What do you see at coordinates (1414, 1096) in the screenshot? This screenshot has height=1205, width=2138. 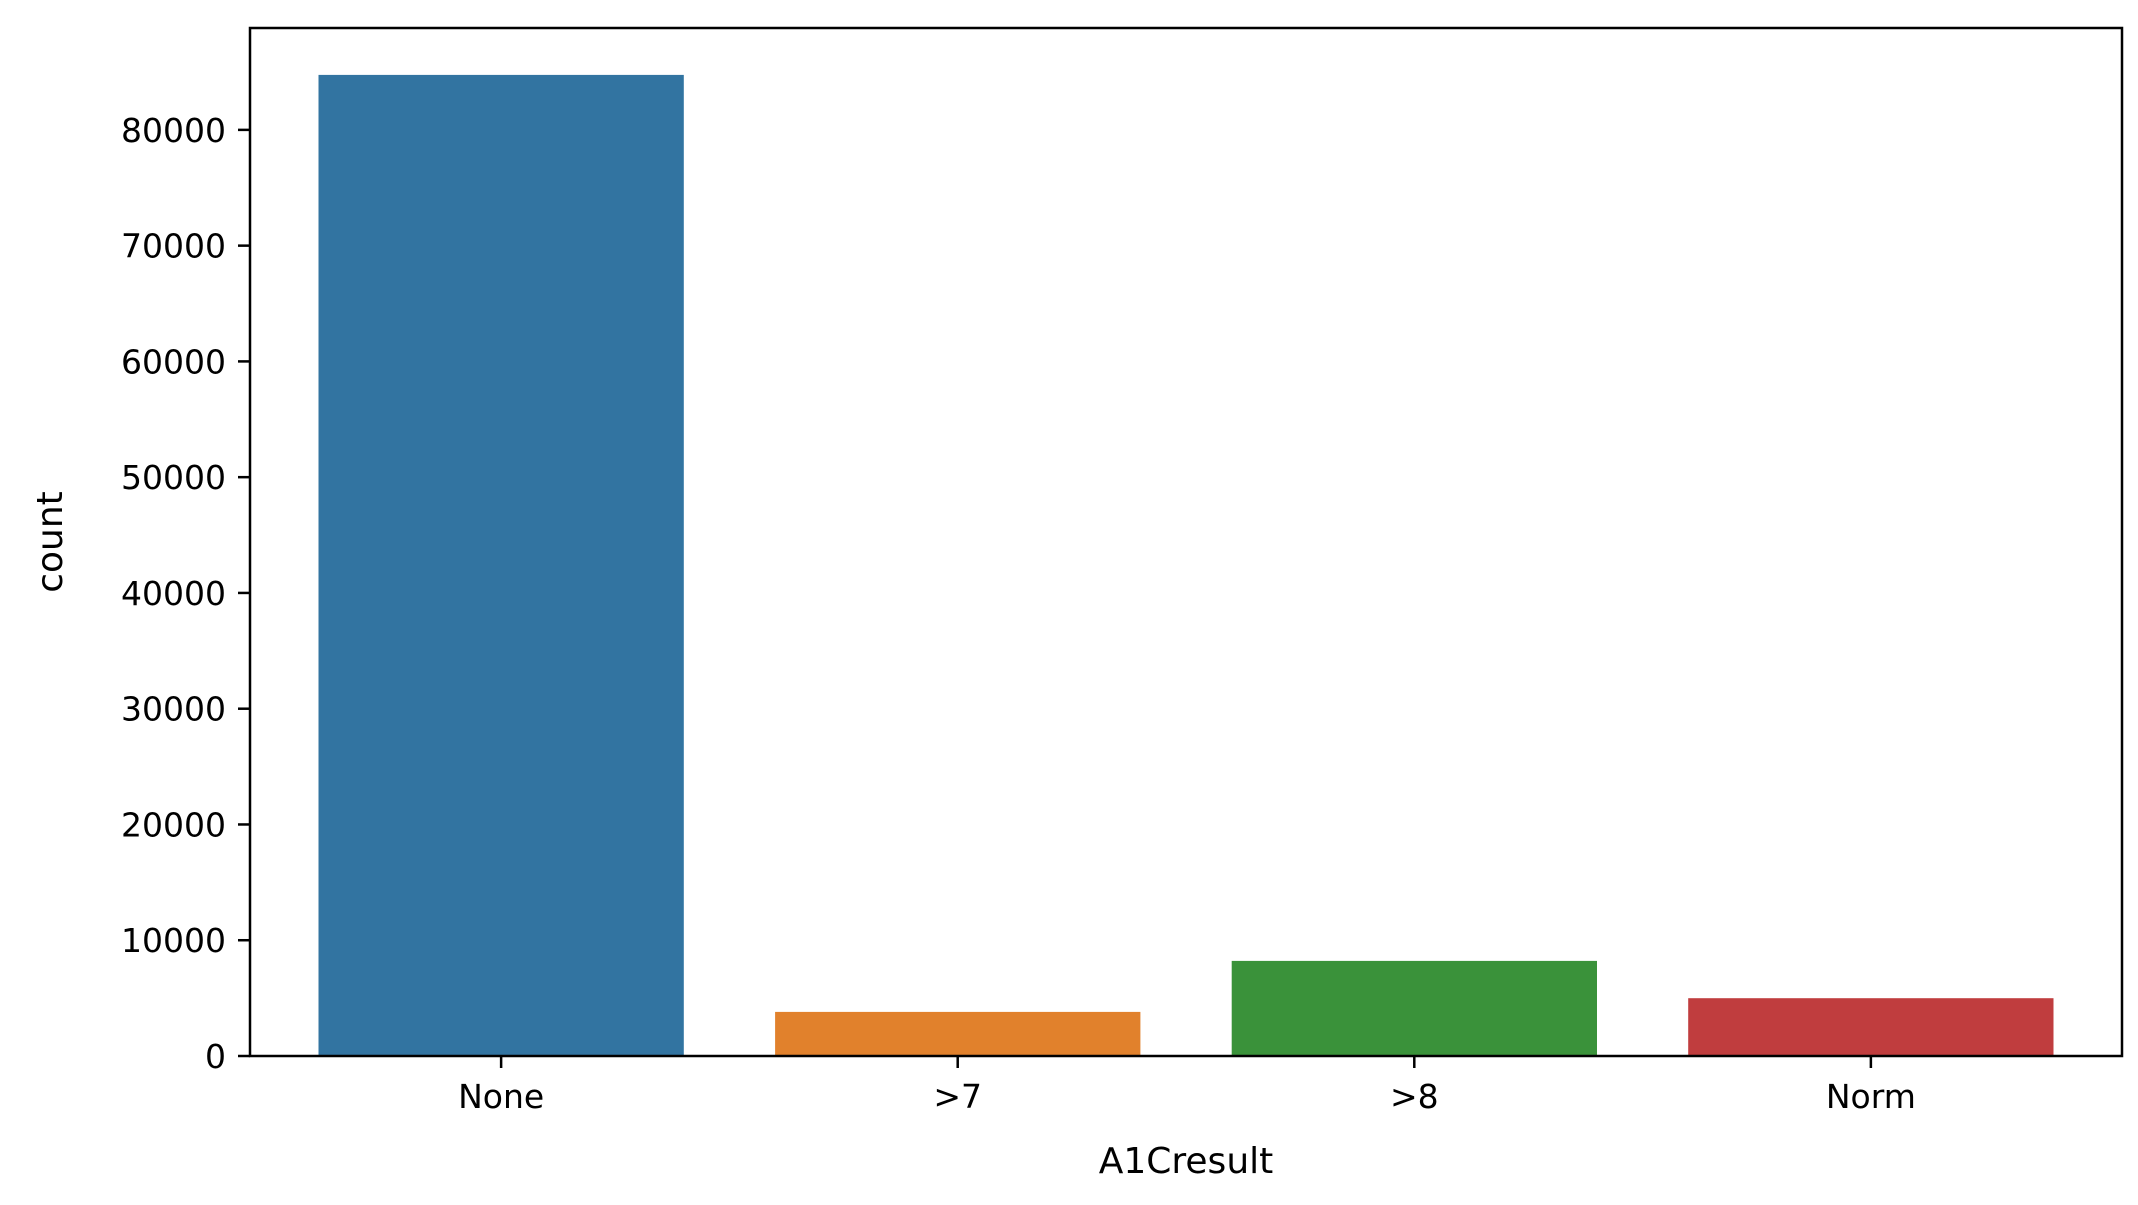 I see `x-tick-label: >8` at bounding box center [1414, 1096].